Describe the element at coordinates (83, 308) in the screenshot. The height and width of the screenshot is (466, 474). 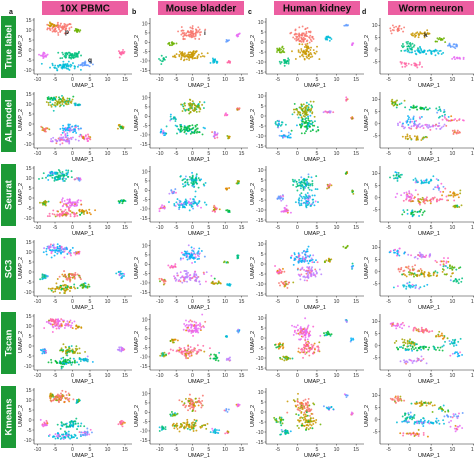
I see `x-axis-title: UMAP_1` at that location.